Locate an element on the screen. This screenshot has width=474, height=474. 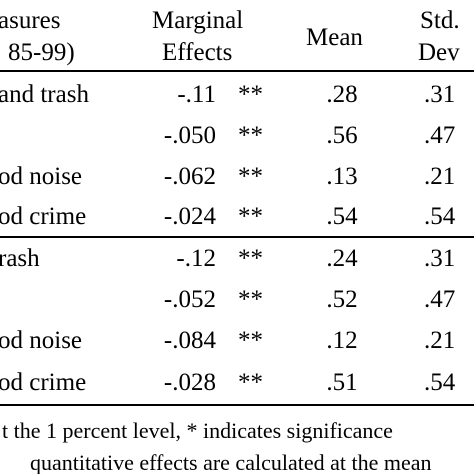
row-mean: .54 is located at coordinates (342, 216).